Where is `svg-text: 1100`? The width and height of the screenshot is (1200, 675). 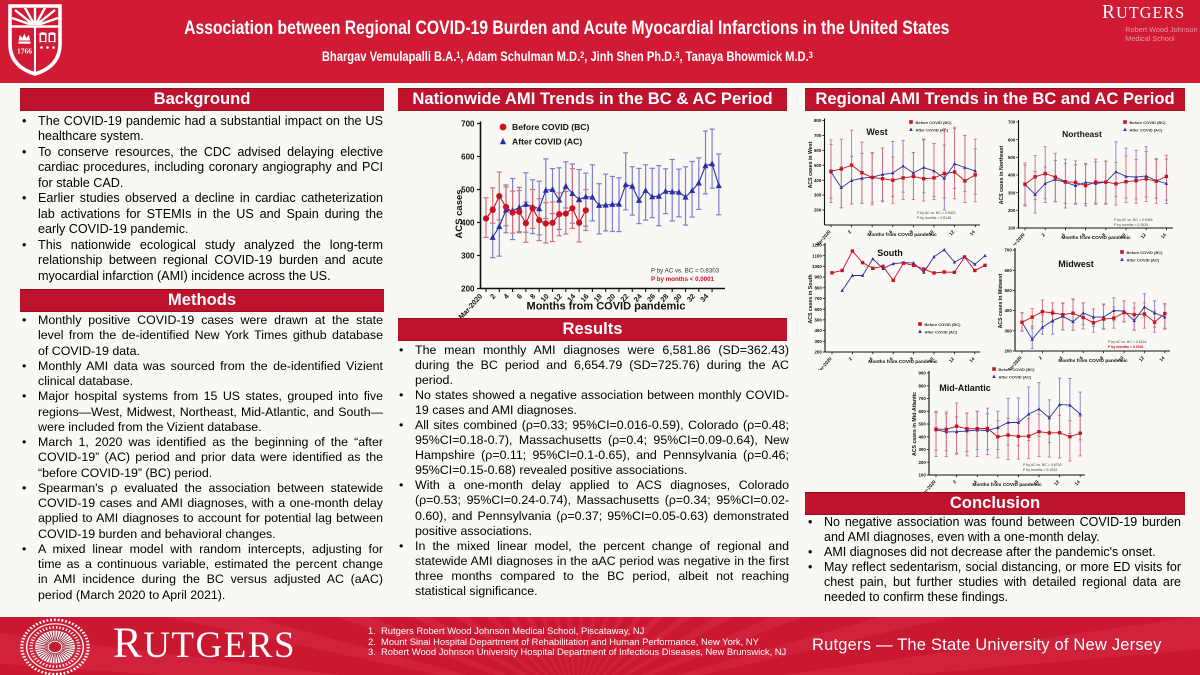 svg-text: 1100 is located at coordinates (817, 255).